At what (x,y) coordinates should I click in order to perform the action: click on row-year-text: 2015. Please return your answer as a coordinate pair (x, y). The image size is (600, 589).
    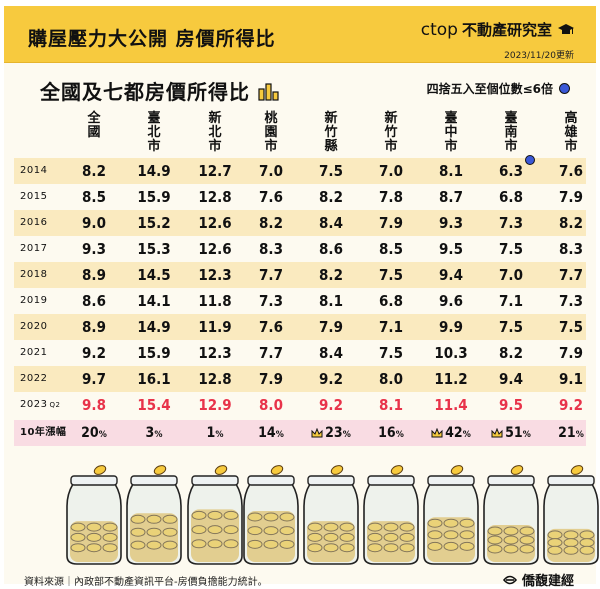
    Looking at the image, I should click on (34, 196).